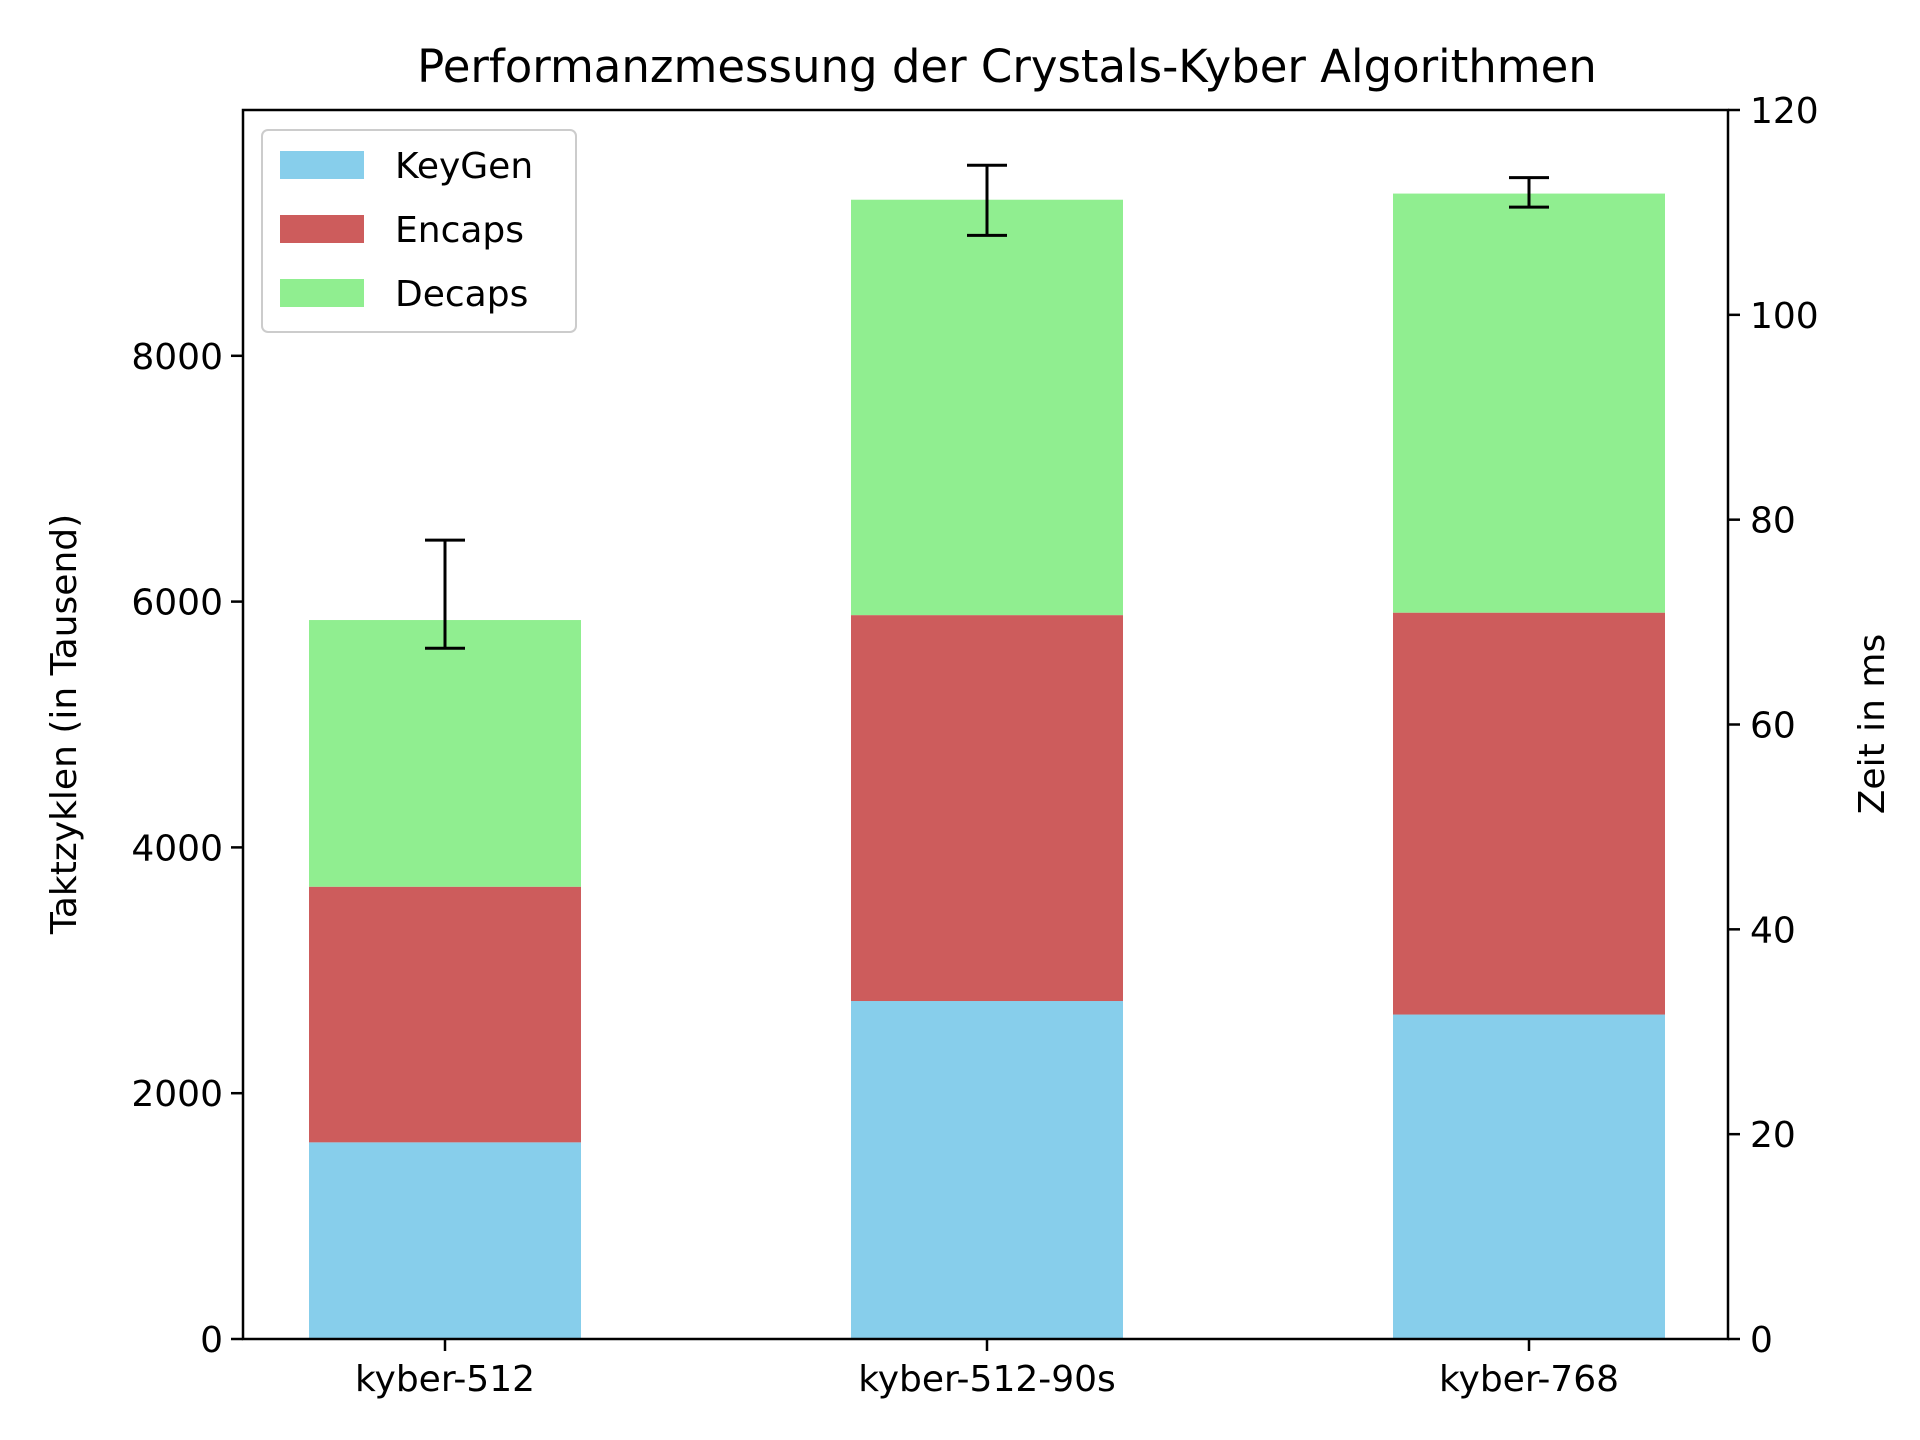 The width and height of the screenshot is (1920, 1440). Describe the element at coordinates (987, 1379) in the screenshot. I see `x-tick-label: kyber-512-90s` at that location.